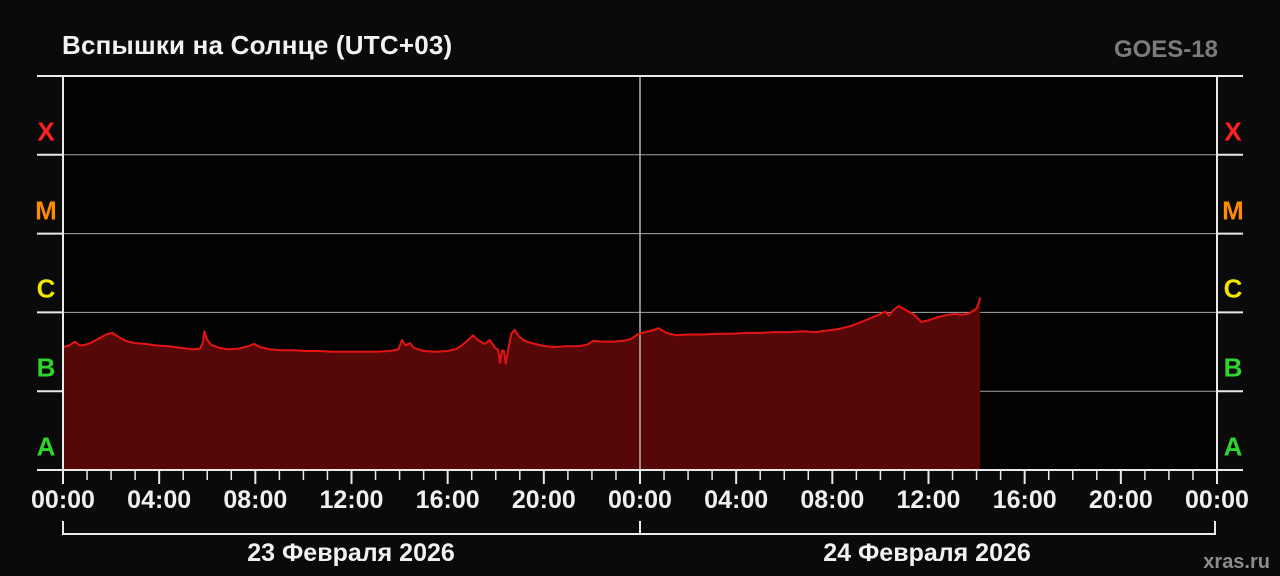 Image resolution: width=1280 pixels, height=576 pixels. What do you see at coordinates (1233, 367) in the screenshot?
I see `y-class-label-right-B: B` at bounding box center [1233, 367].